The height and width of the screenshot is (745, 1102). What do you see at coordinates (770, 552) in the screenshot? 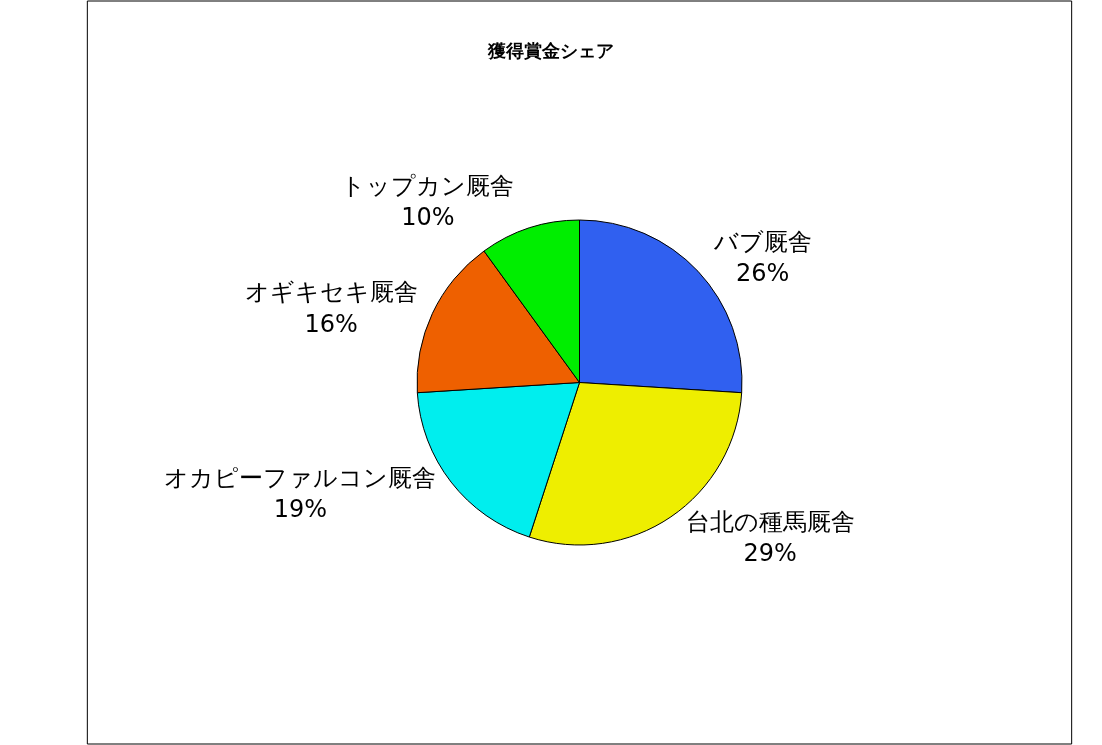
I see `data-label: 29%` at bounding box center [770, 552].